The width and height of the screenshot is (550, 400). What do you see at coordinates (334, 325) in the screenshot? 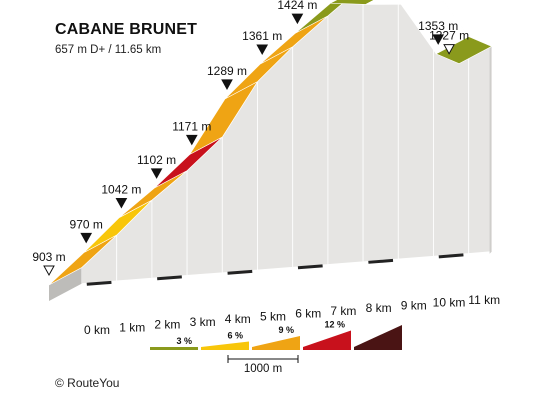
I see `legend-label: 12 %` at bounding box center [334, 325].